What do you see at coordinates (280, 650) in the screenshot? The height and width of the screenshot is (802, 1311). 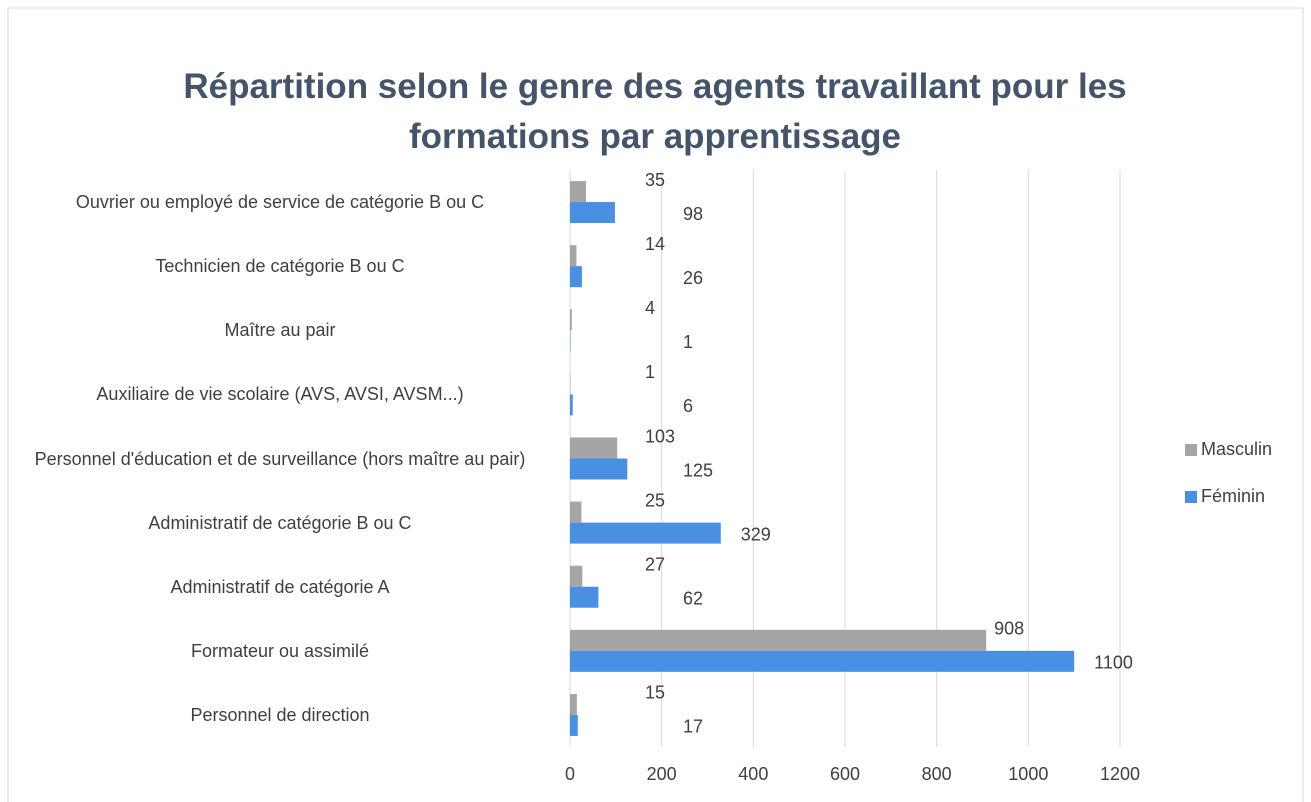 I see `y-tick-label: Formateur ou assimilé` at bounding box center [280, 650].